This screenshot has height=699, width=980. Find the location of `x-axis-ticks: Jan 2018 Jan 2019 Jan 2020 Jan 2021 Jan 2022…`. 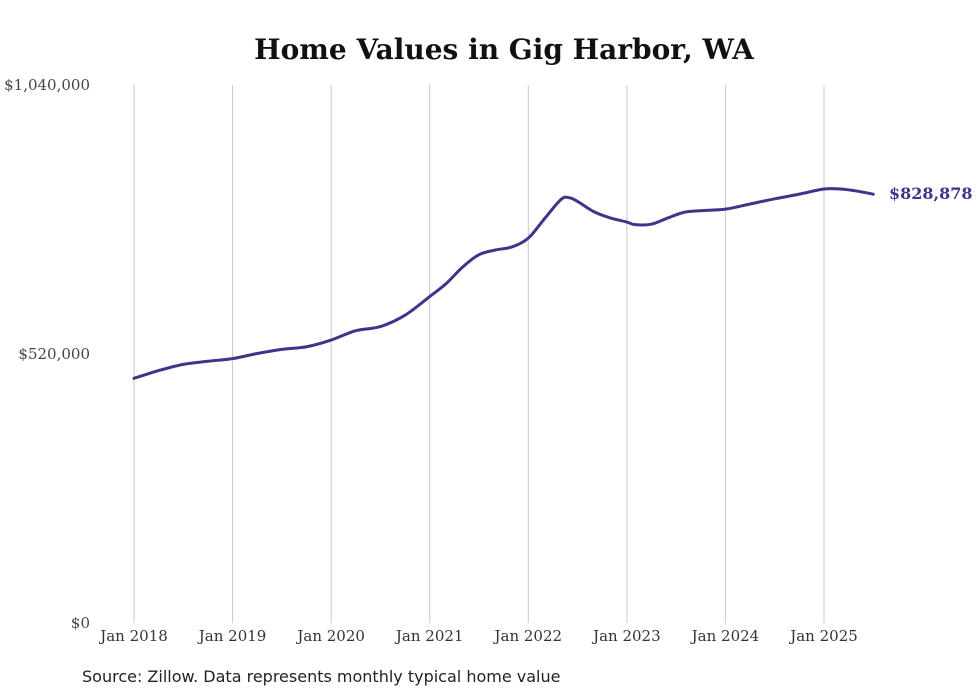

x-axis-ticks: Jan 2018 Jan 2019 Jan 2020 Jan 2021 Jan 2022… is located at coordinates (478, 636).